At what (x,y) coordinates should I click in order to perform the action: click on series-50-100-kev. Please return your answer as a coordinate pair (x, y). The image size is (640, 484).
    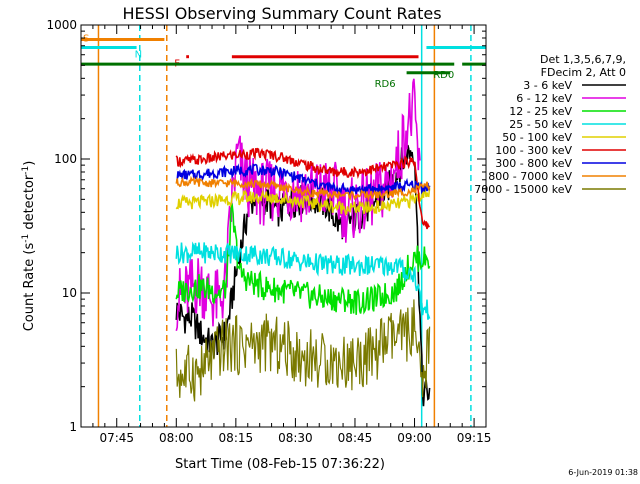
    Looking at the image, I should click on (303, 201).